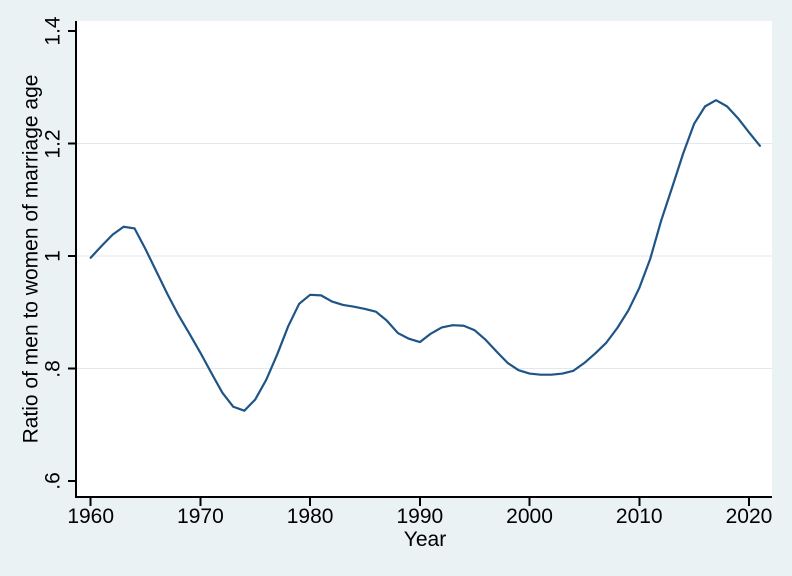 This screenshot has height=576, width=792. Describe the element at coordinates (91, 516) in the screenshot. I see `x-tick-label: 1960` at that location.